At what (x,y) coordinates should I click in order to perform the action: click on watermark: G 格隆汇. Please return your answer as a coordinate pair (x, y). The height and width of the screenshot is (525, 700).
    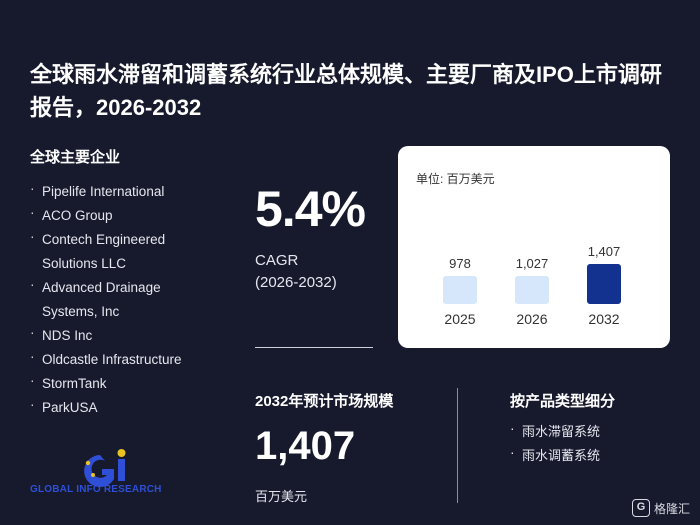
    Looking at the image, I should click on (660, 508).